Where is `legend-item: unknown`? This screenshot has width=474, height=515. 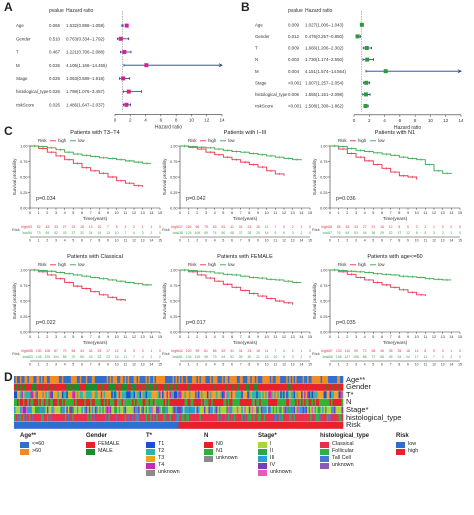 legend-item: unknown is located at coordinates (221, 458).